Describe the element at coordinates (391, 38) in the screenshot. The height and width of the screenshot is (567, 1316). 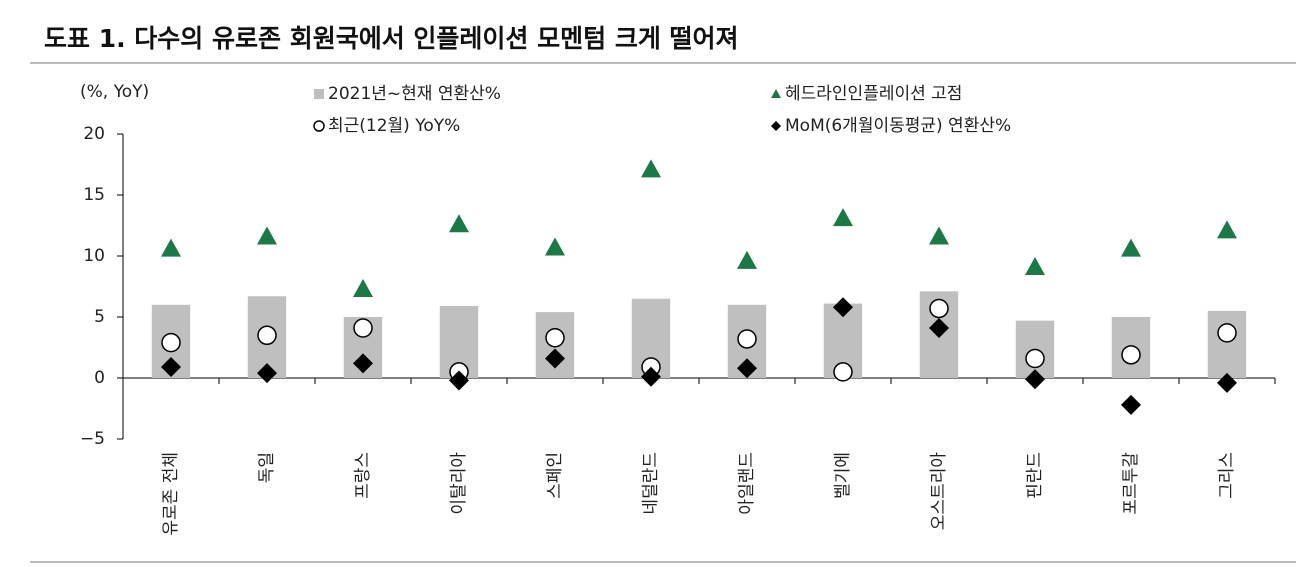
I see `chart-title: 도표 1. 다수의 유로존 회원국에서 인플레이션 모멘텀 크게 떨어져` at that location.